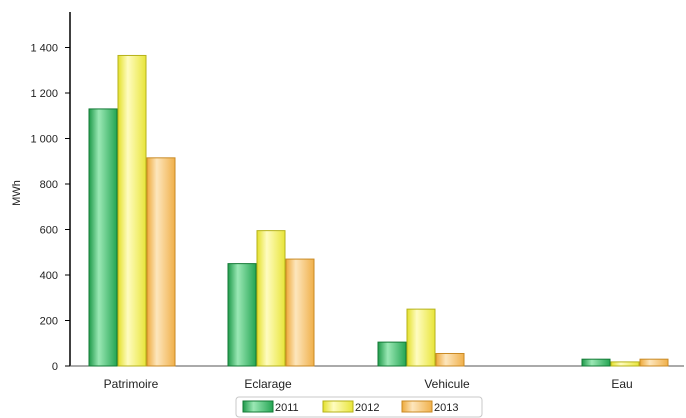 The height and width of the screenshot is (418, 686). I want to click on y-tick-label: 800, so click(49, 185).